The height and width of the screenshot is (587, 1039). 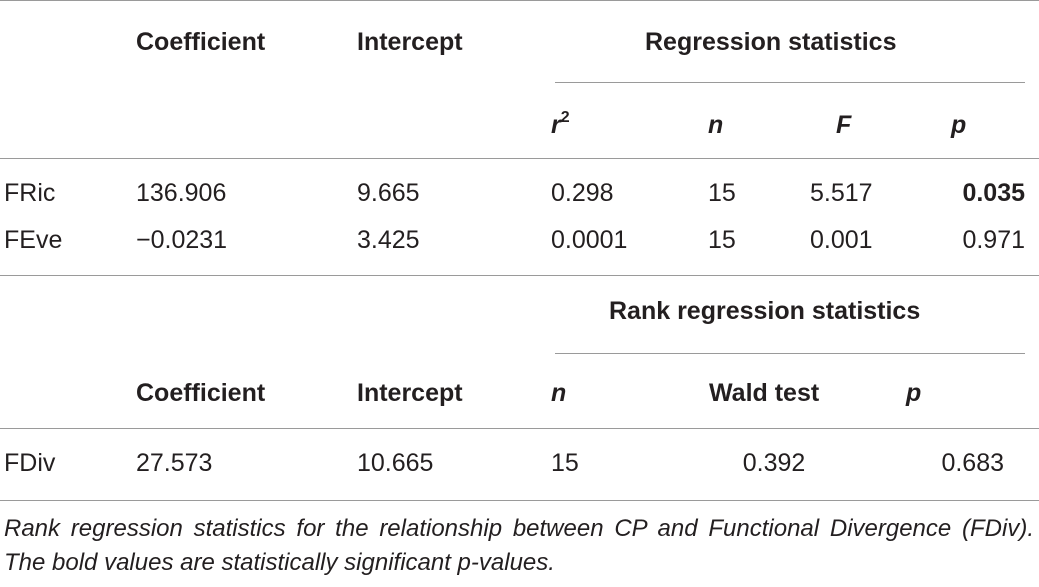 What do you see at coordinates (181, 193) in the screenshot?
I see `coefficient-value: 136.906` at bounding box center [181, 193].